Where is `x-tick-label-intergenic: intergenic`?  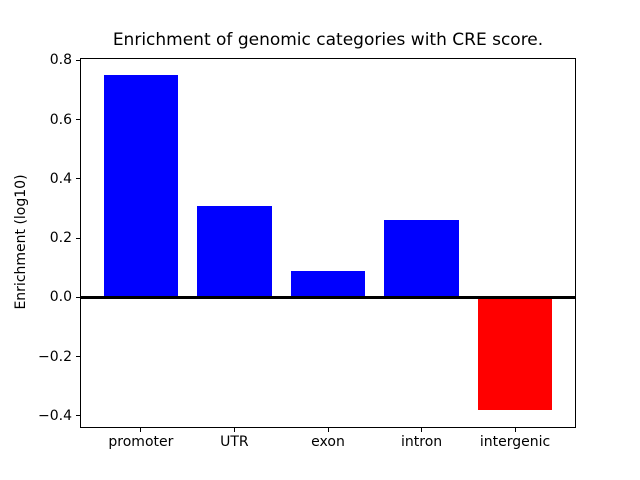
x-tick-label-intergenic: intergenic is located at coordinates (515, 441).